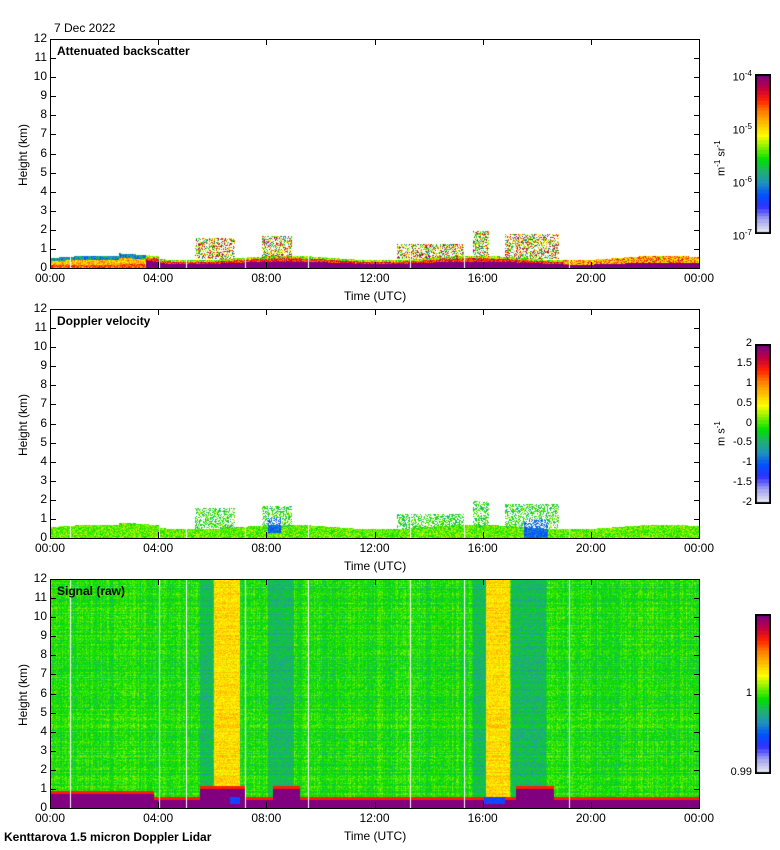 The width and height of the screenshot is (780, 850). I want to click on y-axis-label: Height (km), so click(23, 694).